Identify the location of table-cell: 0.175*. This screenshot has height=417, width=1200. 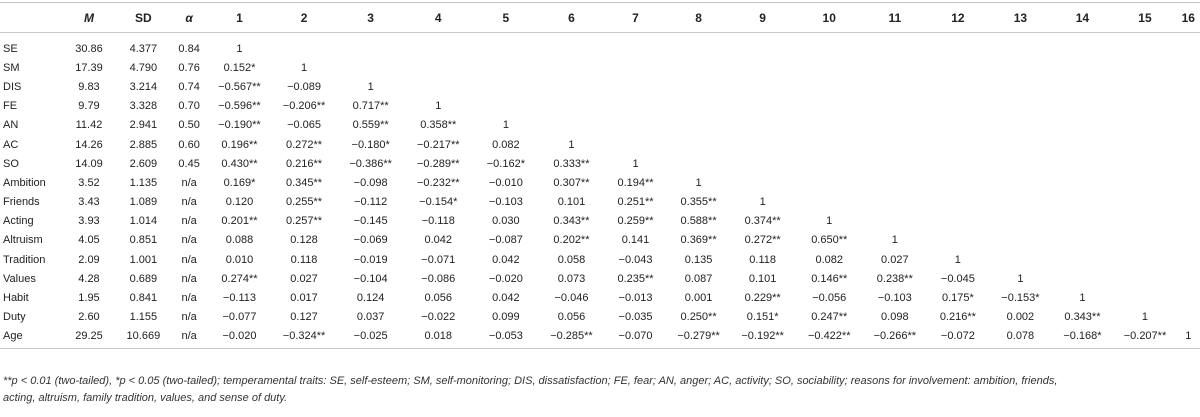
(957, 298).